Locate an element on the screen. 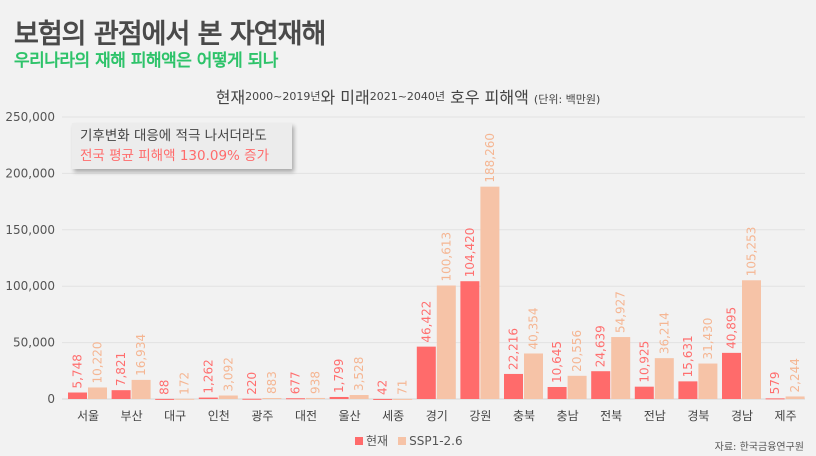  data-label: 1,799 is located at coordinates (339, 376).